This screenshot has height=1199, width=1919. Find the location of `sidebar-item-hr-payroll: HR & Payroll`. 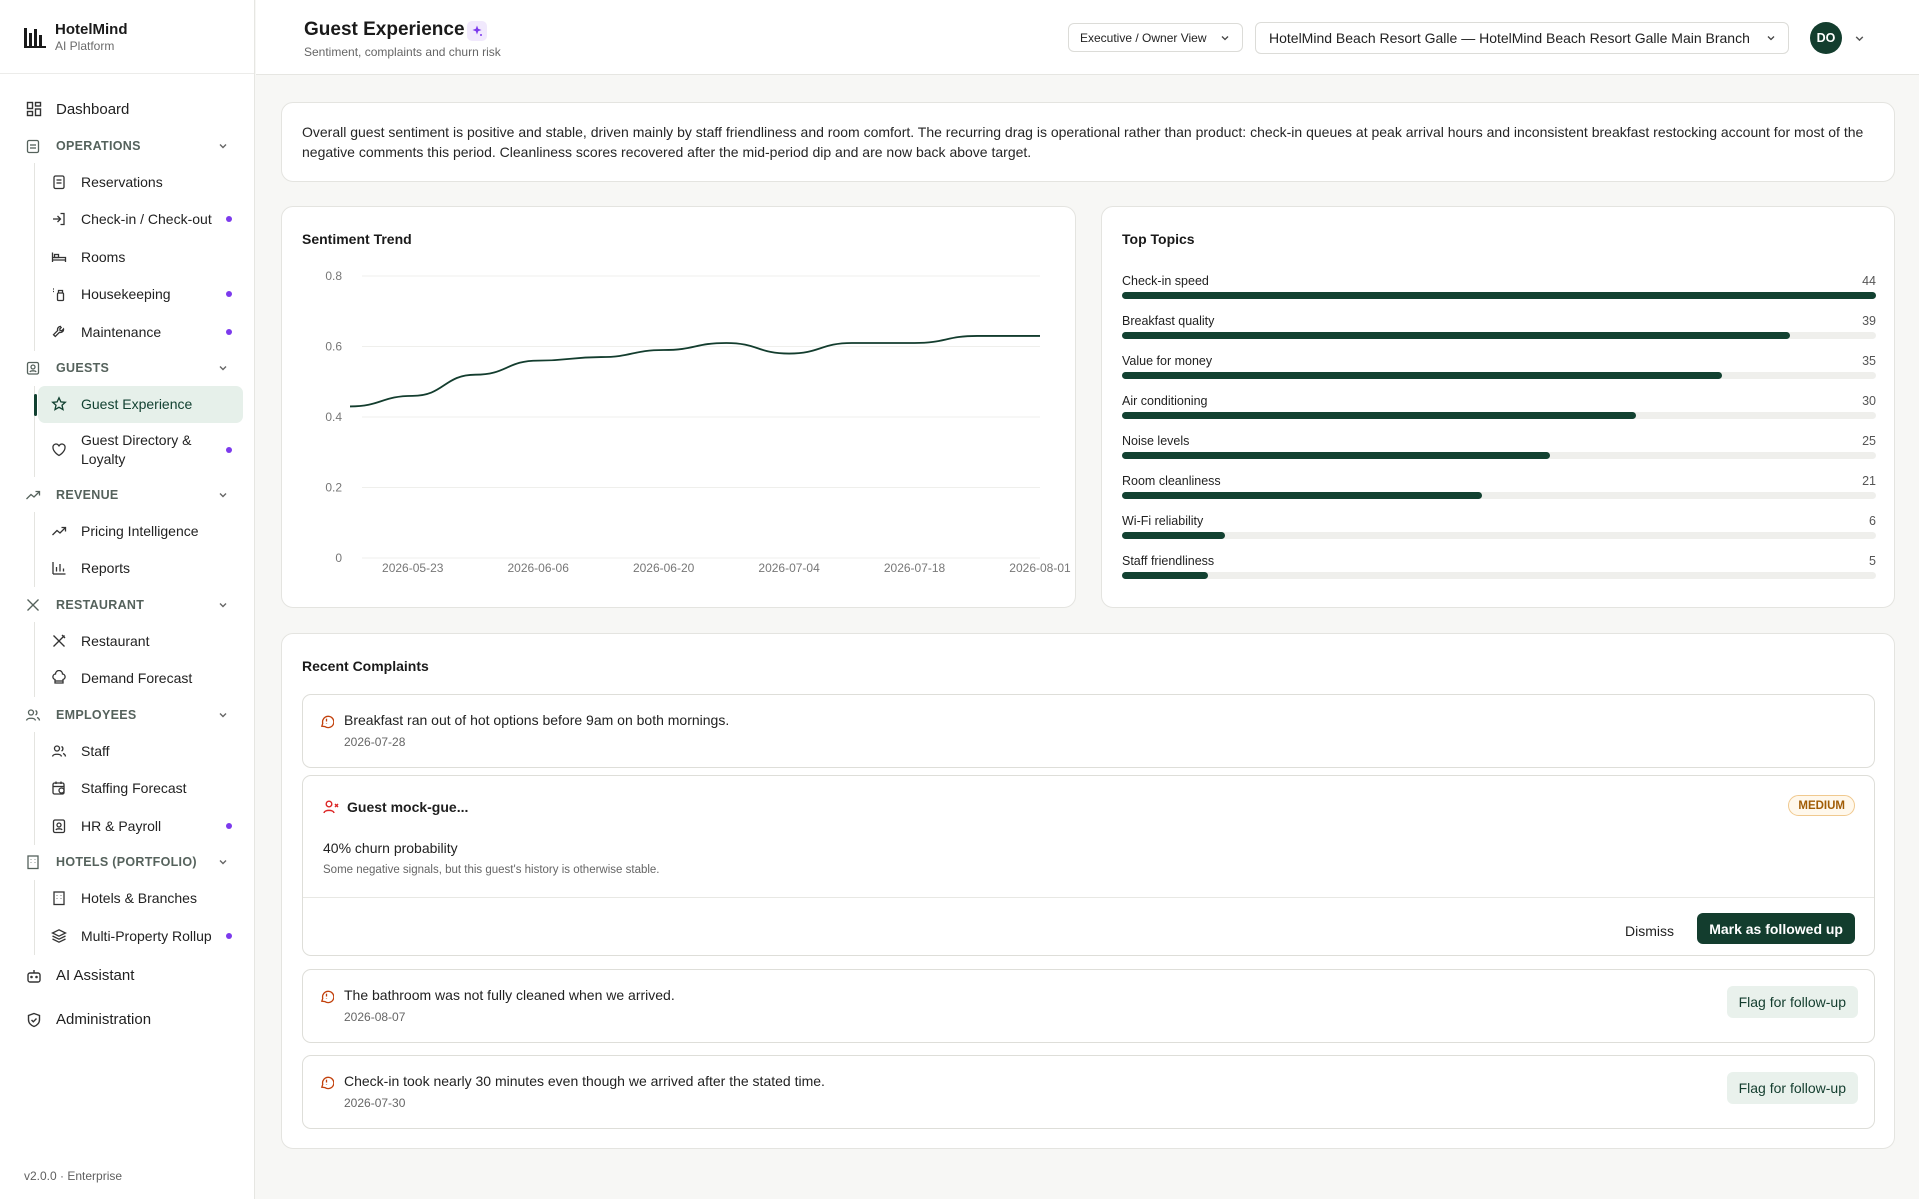

sidebar-item-hr-payroll: HR & Payroll is located at coordinates (140, 826).